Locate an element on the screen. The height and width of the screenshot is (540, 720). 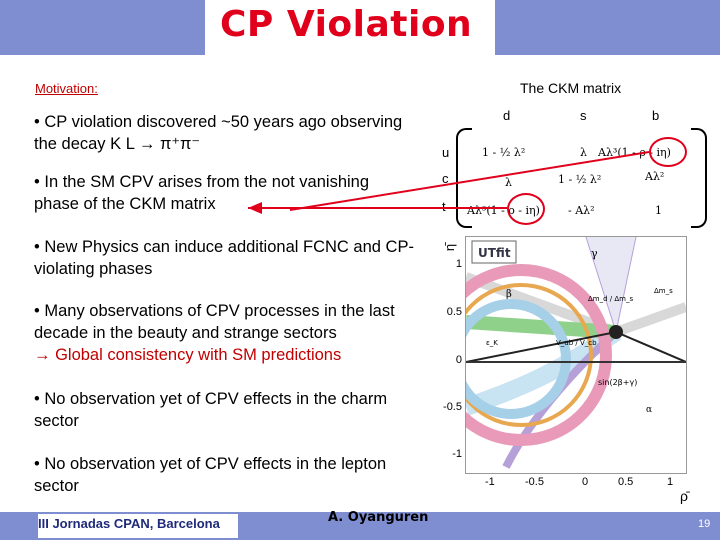
matrix-left-bracket is located at coordinates (464, 178).